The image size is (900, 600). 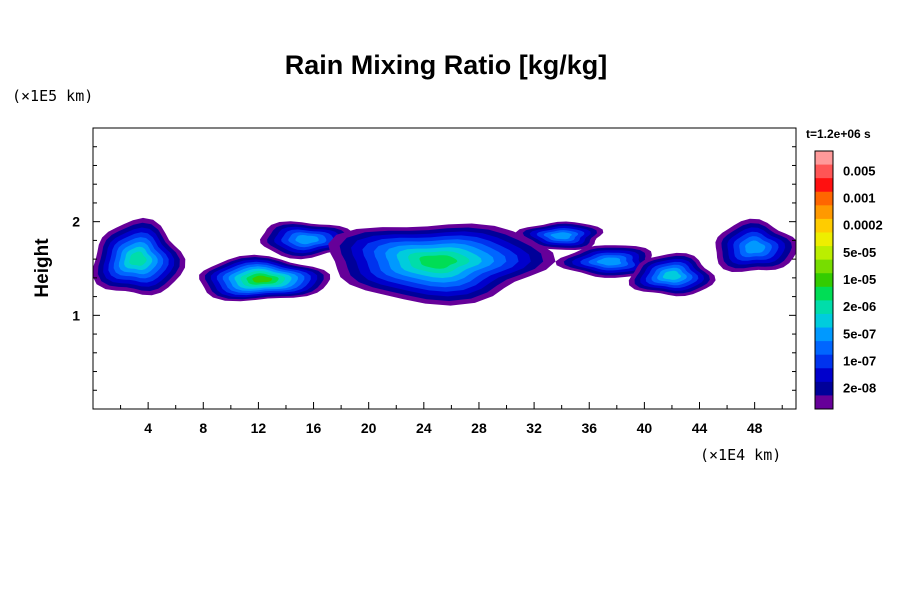 What do you see at coordinates (859, 279) in the screenshot?
I see `colorbar-level-label: 1e-05` at bounding box center [859, 279].